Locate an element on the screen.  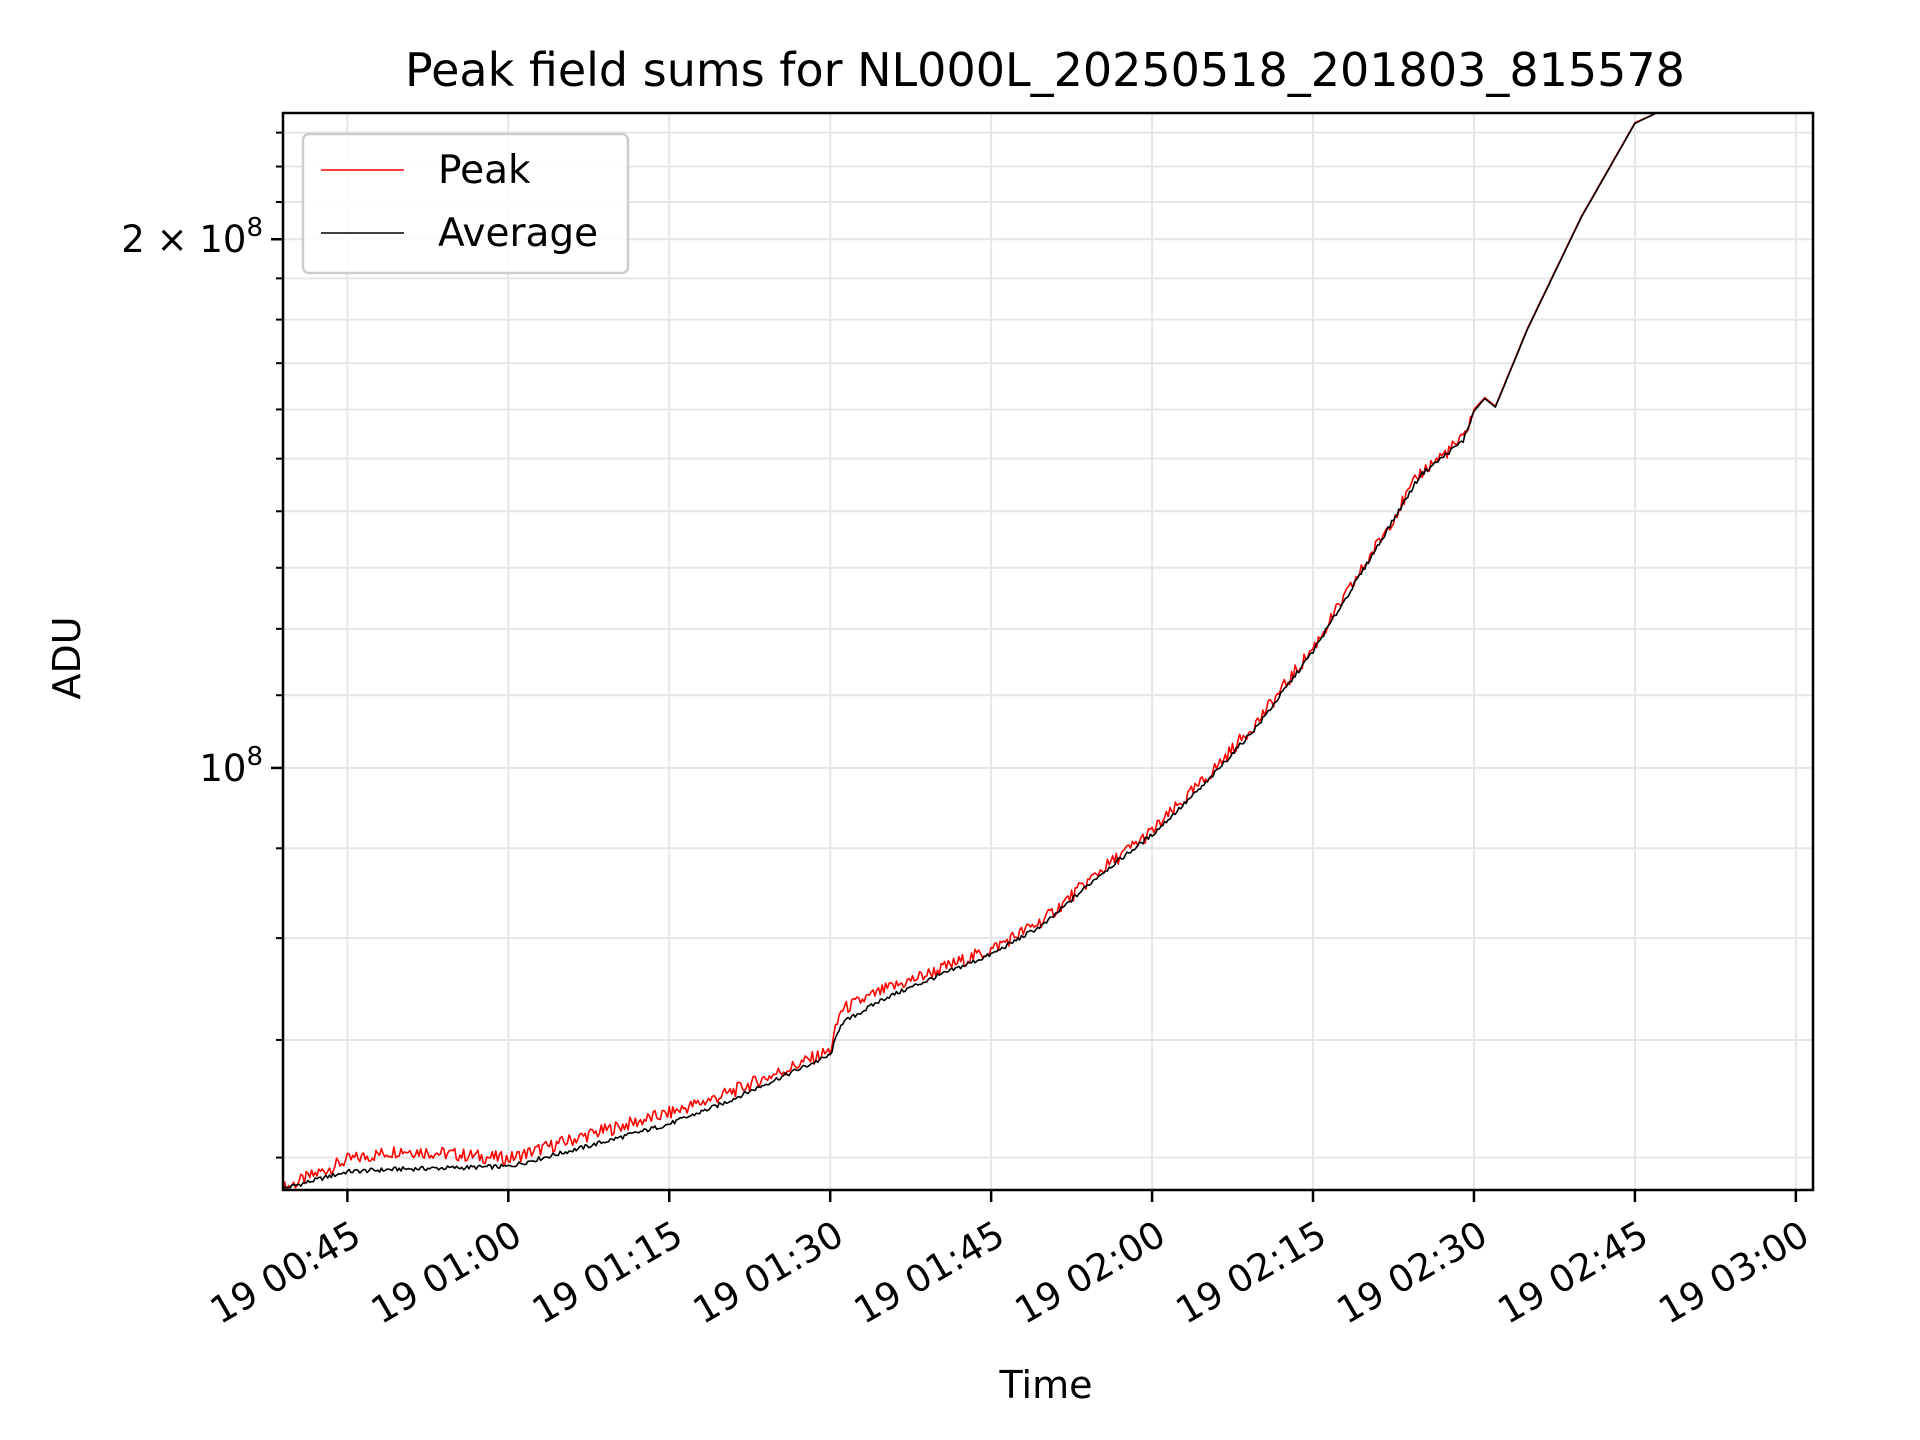
legend: Peak Average is located at coordinates (465, 203).